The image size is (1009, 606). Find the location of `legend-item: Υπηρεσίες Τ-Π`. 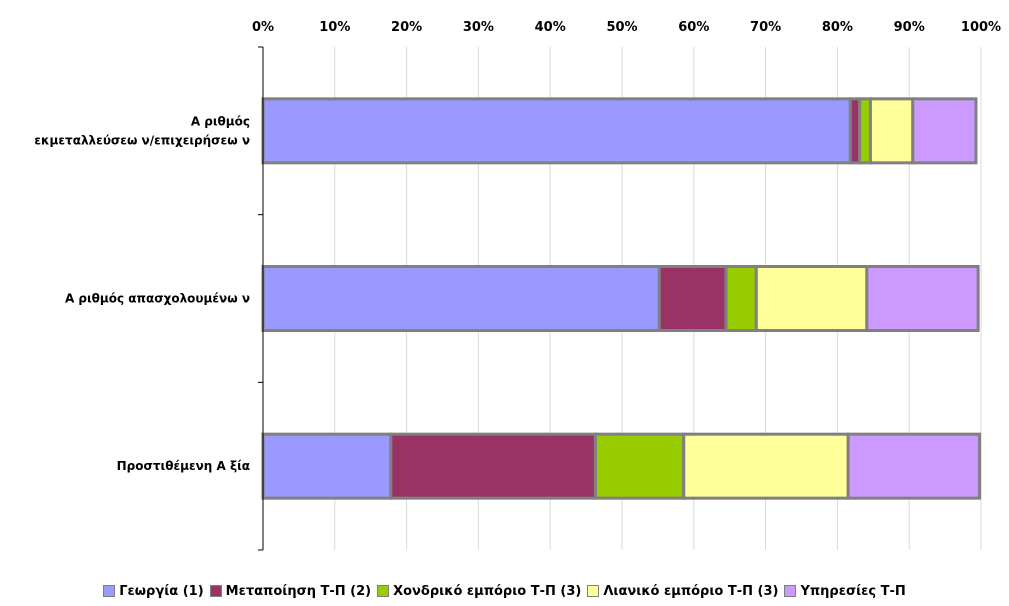

legend-item: Υπηρεσίες Τ-Π is located at coordinates (845, 591).